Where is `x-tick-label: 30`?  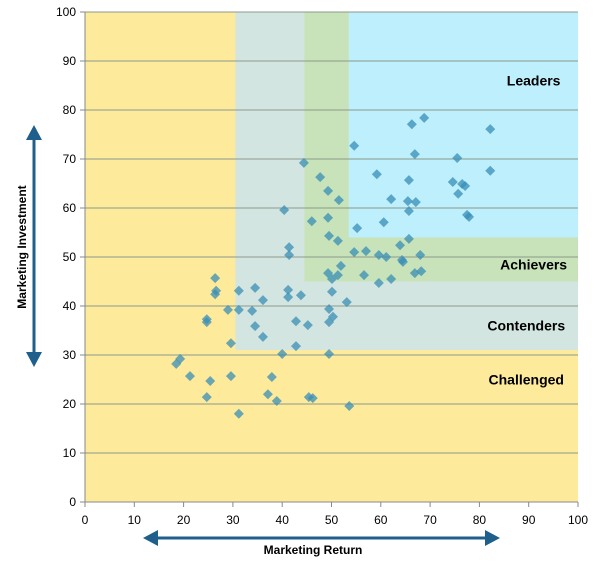 x-tick-label: 30 is located at coordinates (233, 520).